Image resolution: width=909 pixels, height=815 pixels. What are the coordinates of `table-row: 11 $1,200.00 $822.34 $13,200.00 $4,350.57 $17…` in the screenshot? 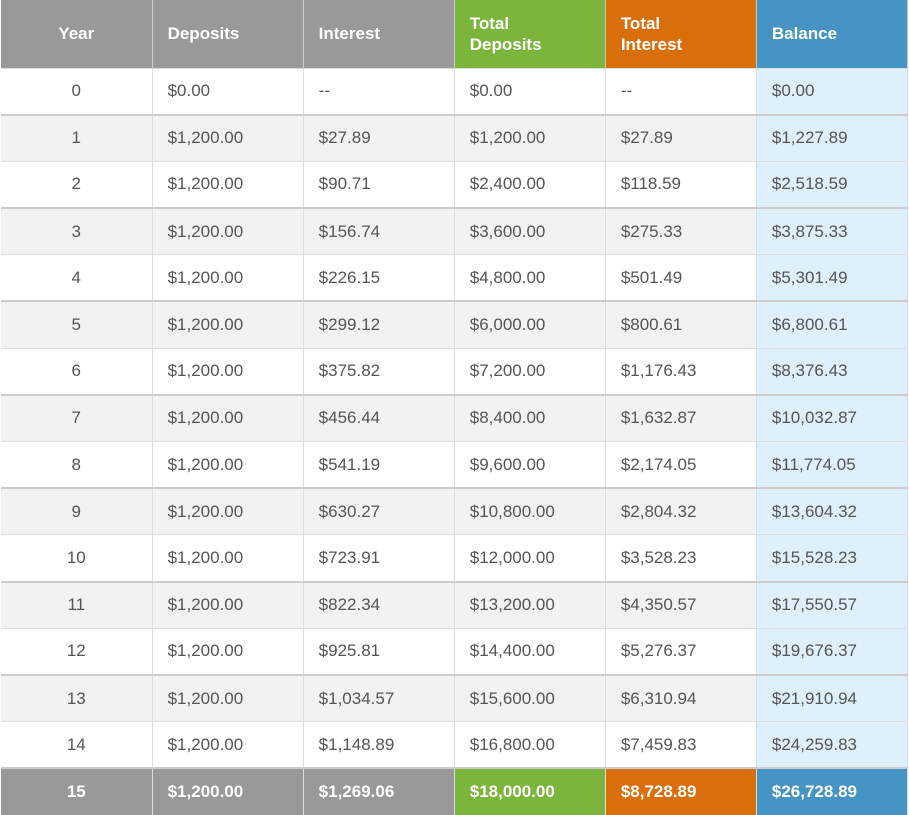 It's located at (455, 604).